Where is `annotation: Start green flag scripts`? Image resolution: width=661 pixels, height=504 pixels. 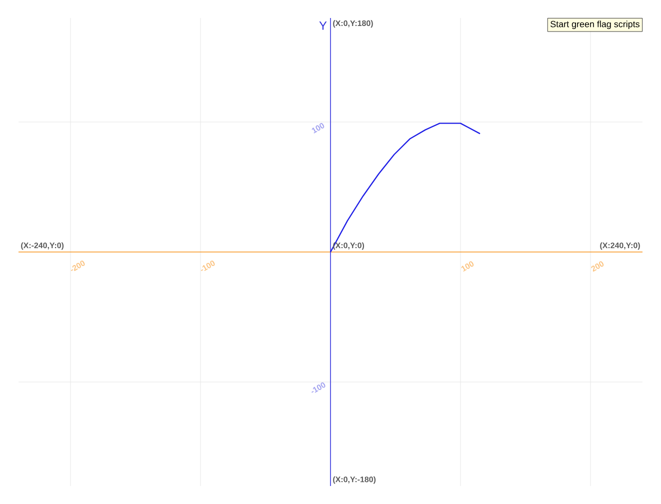 annotation: Start green flag scripts is located at coordinates (595, 25).